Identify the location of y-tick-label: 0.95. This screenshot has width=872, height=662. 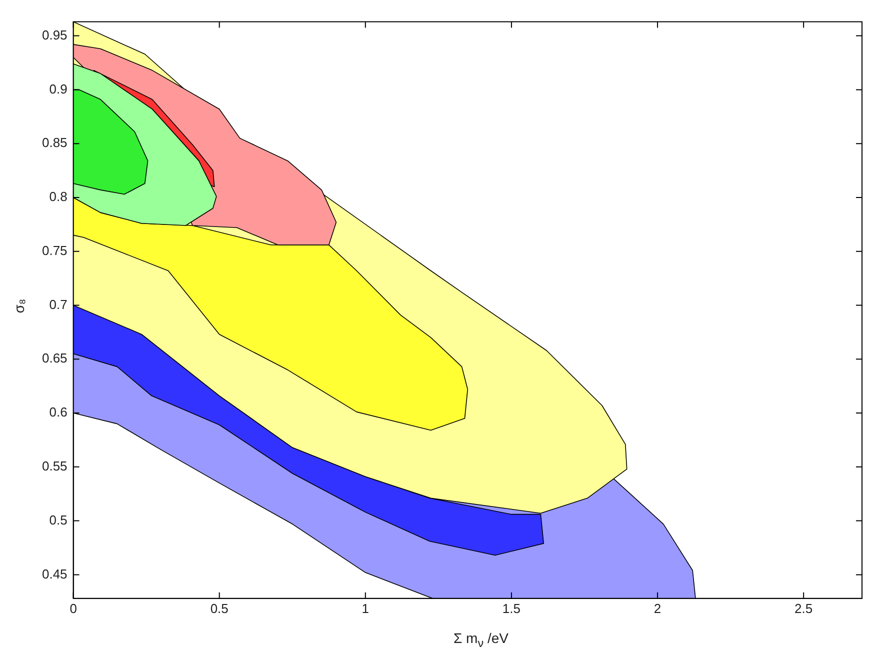
(55, 34).